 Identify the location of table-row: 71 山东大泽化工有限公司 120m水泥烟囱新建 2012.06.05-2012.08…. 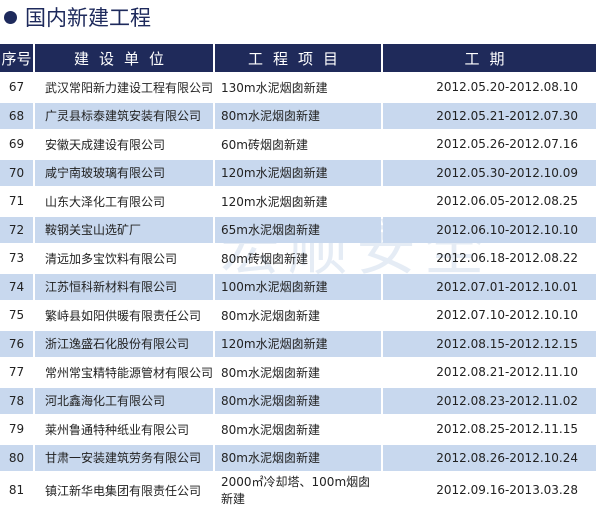
(298, 201).